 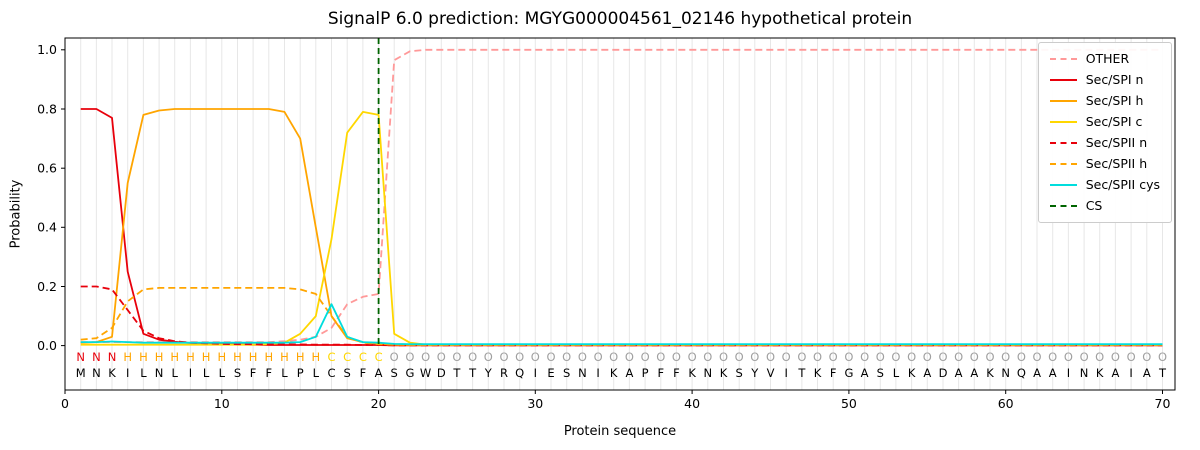 I want to click on legend-item-sec-spi-h: Sec/SPI h, so click(x=1104, y=101).